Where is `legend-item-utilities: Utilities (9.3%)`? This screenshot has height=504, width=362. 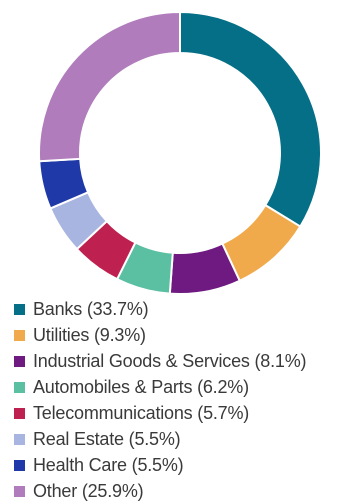
legend-item-utilities: Utilities (9.3%) is located at coordinates (187, 335).